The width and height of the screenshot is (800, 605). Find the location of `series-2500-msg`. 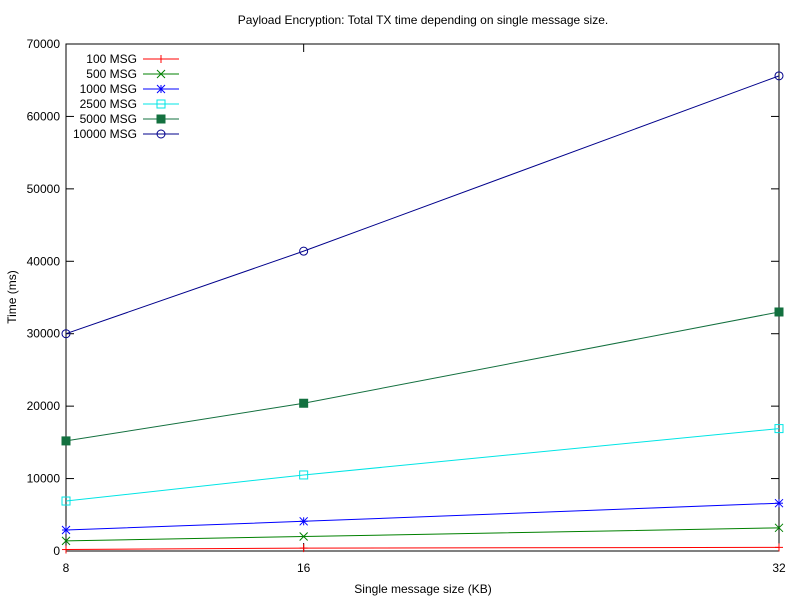

series-2500-msg is located at coordinates (422, 465).